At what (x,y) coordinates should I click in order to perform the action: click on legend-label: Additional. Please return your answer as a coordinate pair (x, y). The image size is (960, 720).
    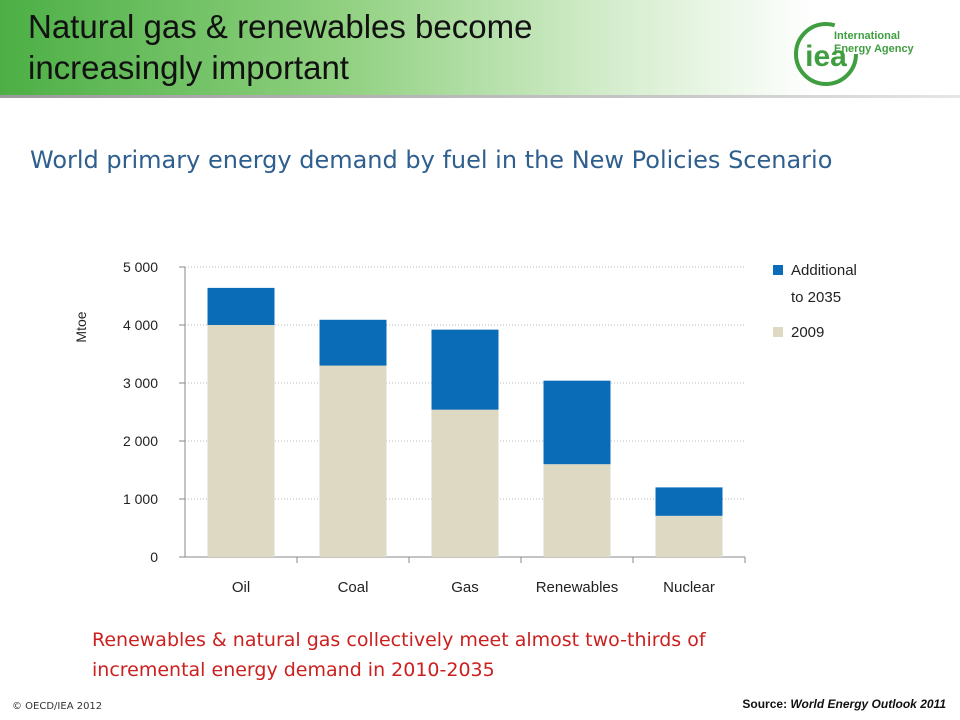
    Looking at the image, I should click on (824, 270).